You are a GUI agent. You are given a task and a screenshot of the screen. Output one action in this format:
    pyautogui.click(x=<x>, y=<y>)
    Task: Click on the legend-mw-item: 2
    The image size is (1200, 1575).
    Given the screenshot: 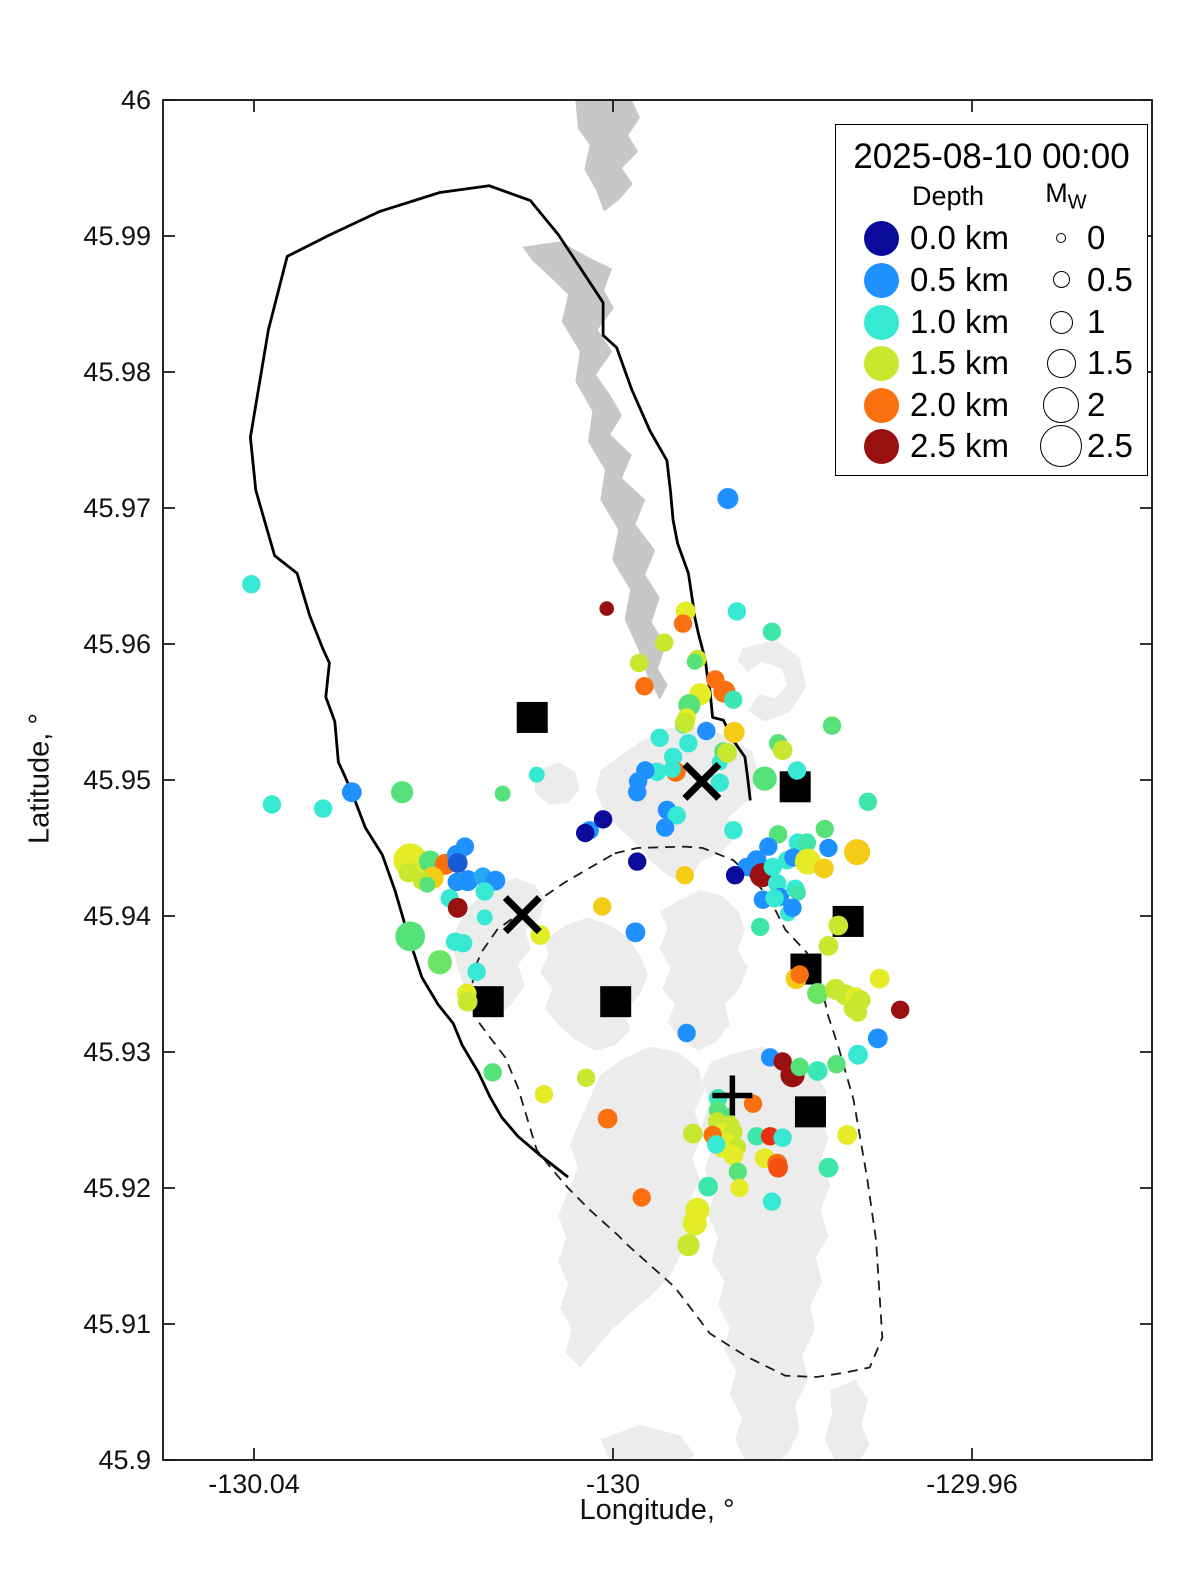 What is the action you would take?
    pyautogui.click(x=1072, y=405)
    